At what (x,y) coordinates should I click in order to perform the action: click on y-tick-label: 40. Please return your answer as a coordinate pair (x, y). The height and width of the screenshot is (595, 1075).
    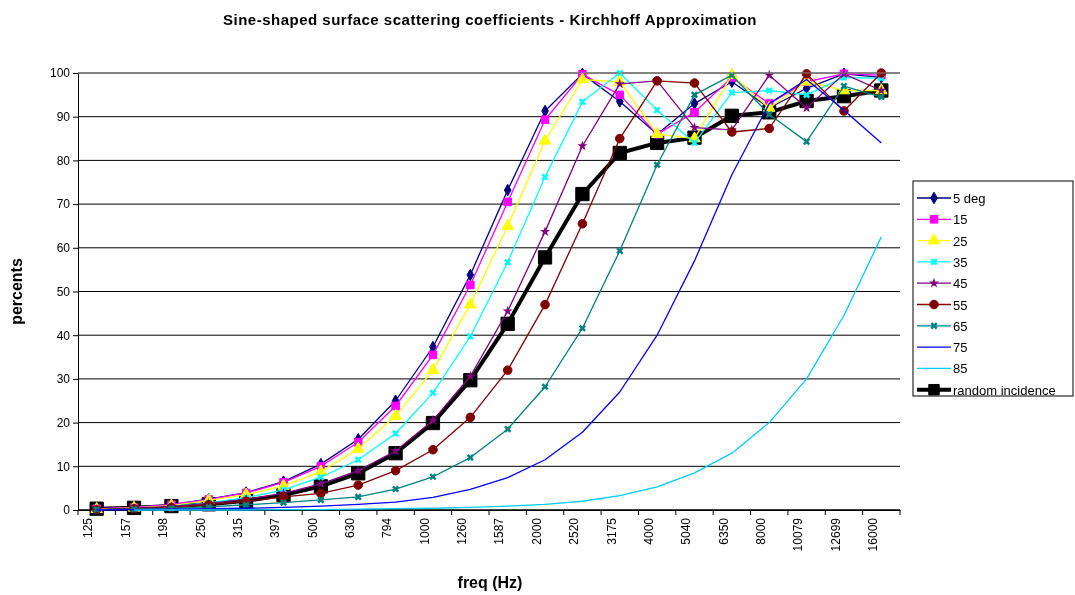
    Looking at the image, I should click on (63, 335).